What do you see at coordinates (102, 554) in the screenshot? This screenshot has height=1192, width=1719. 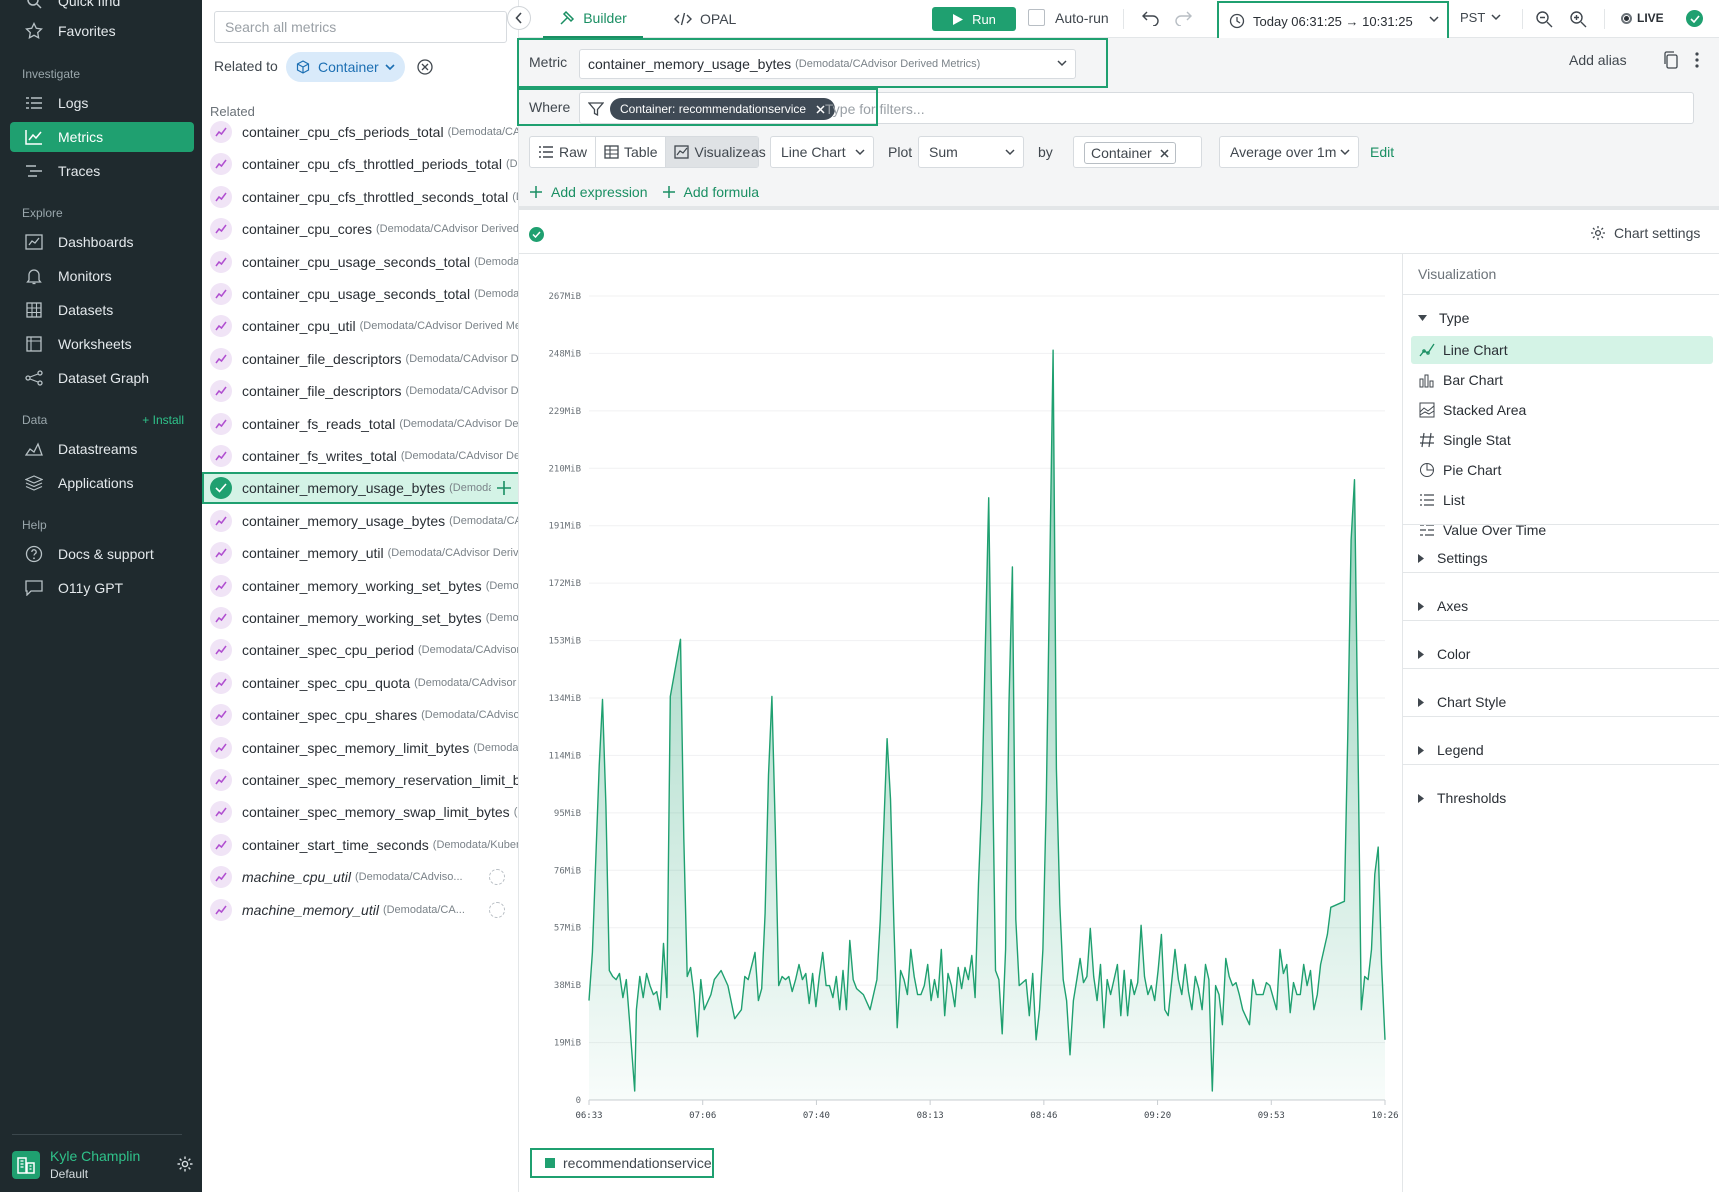 I see `nav-docs: Docs & support` at bounding box center [102, 554].